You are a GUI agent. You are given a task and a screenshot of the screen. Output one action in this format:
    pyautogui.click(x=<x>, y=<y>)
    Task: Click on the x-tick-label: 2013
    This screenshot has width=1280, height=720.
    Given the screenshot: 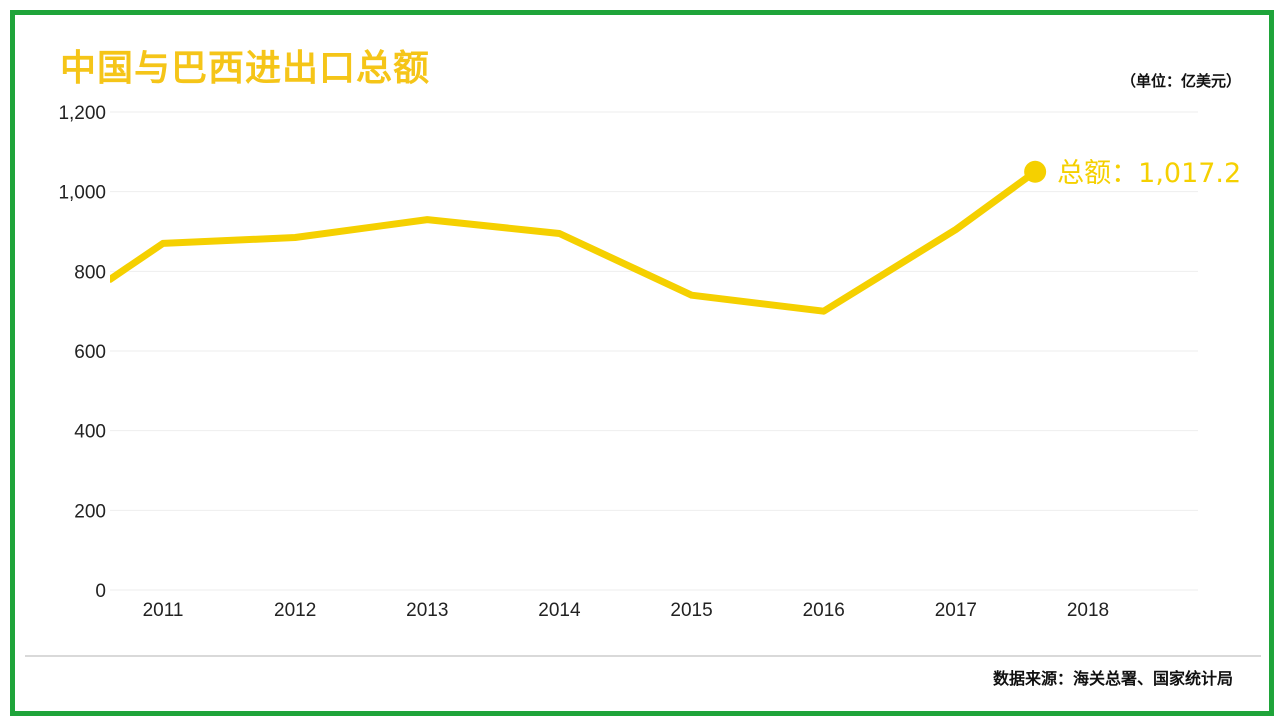 What is the action you would take?
    pyautogui.click(x=427, y=610)
    